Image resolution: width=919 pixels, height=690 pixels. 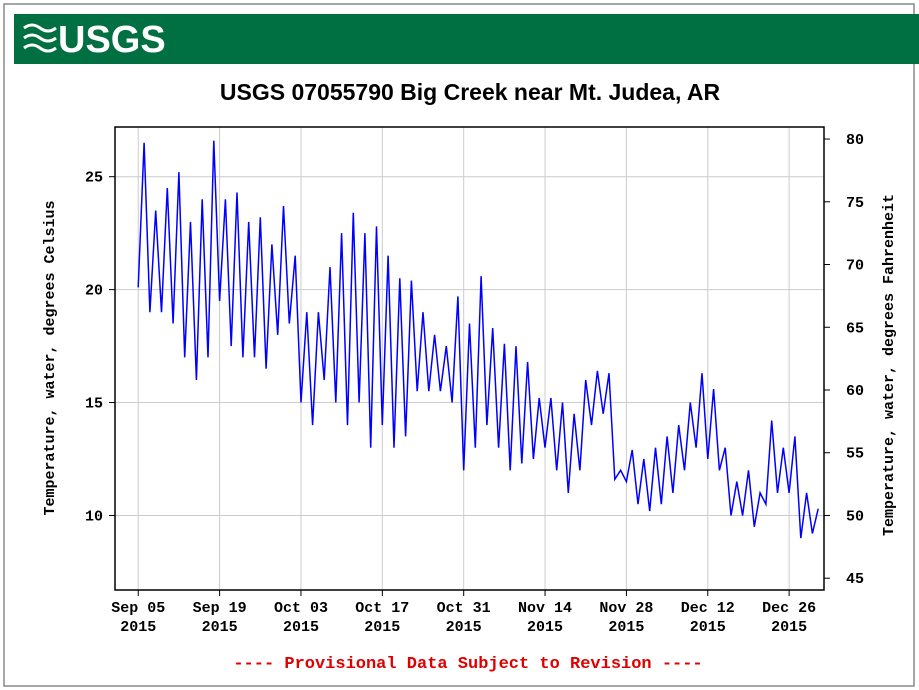 What do you see at coordinates (855, 579) in the screenshot?
I see `y2-tick-label: 45` at bounding box center [855, 579].